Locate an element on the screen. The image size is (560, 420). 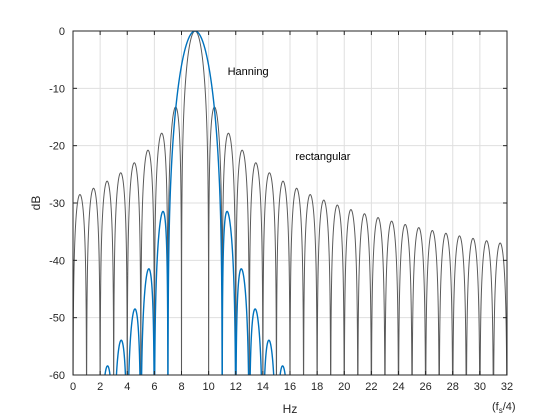
annotation-rectangular: rectangular is located at coordinates (322, 157).